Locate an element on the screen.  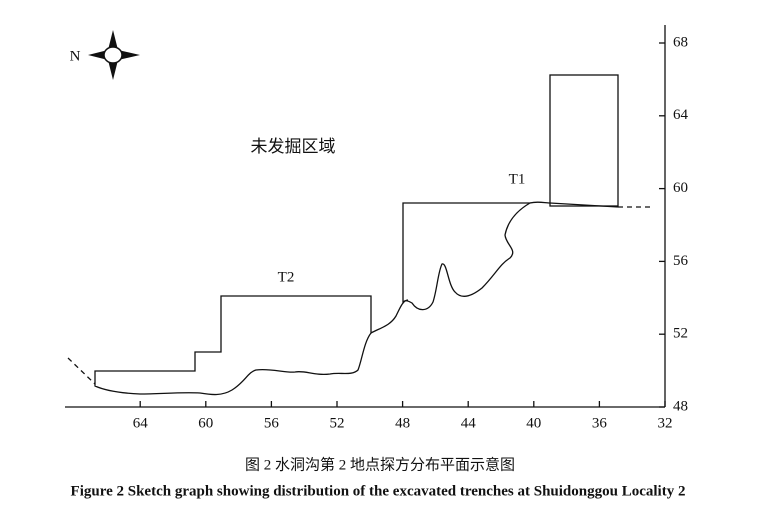
y-tick-label: 60 is located at coordinates (680, 188).